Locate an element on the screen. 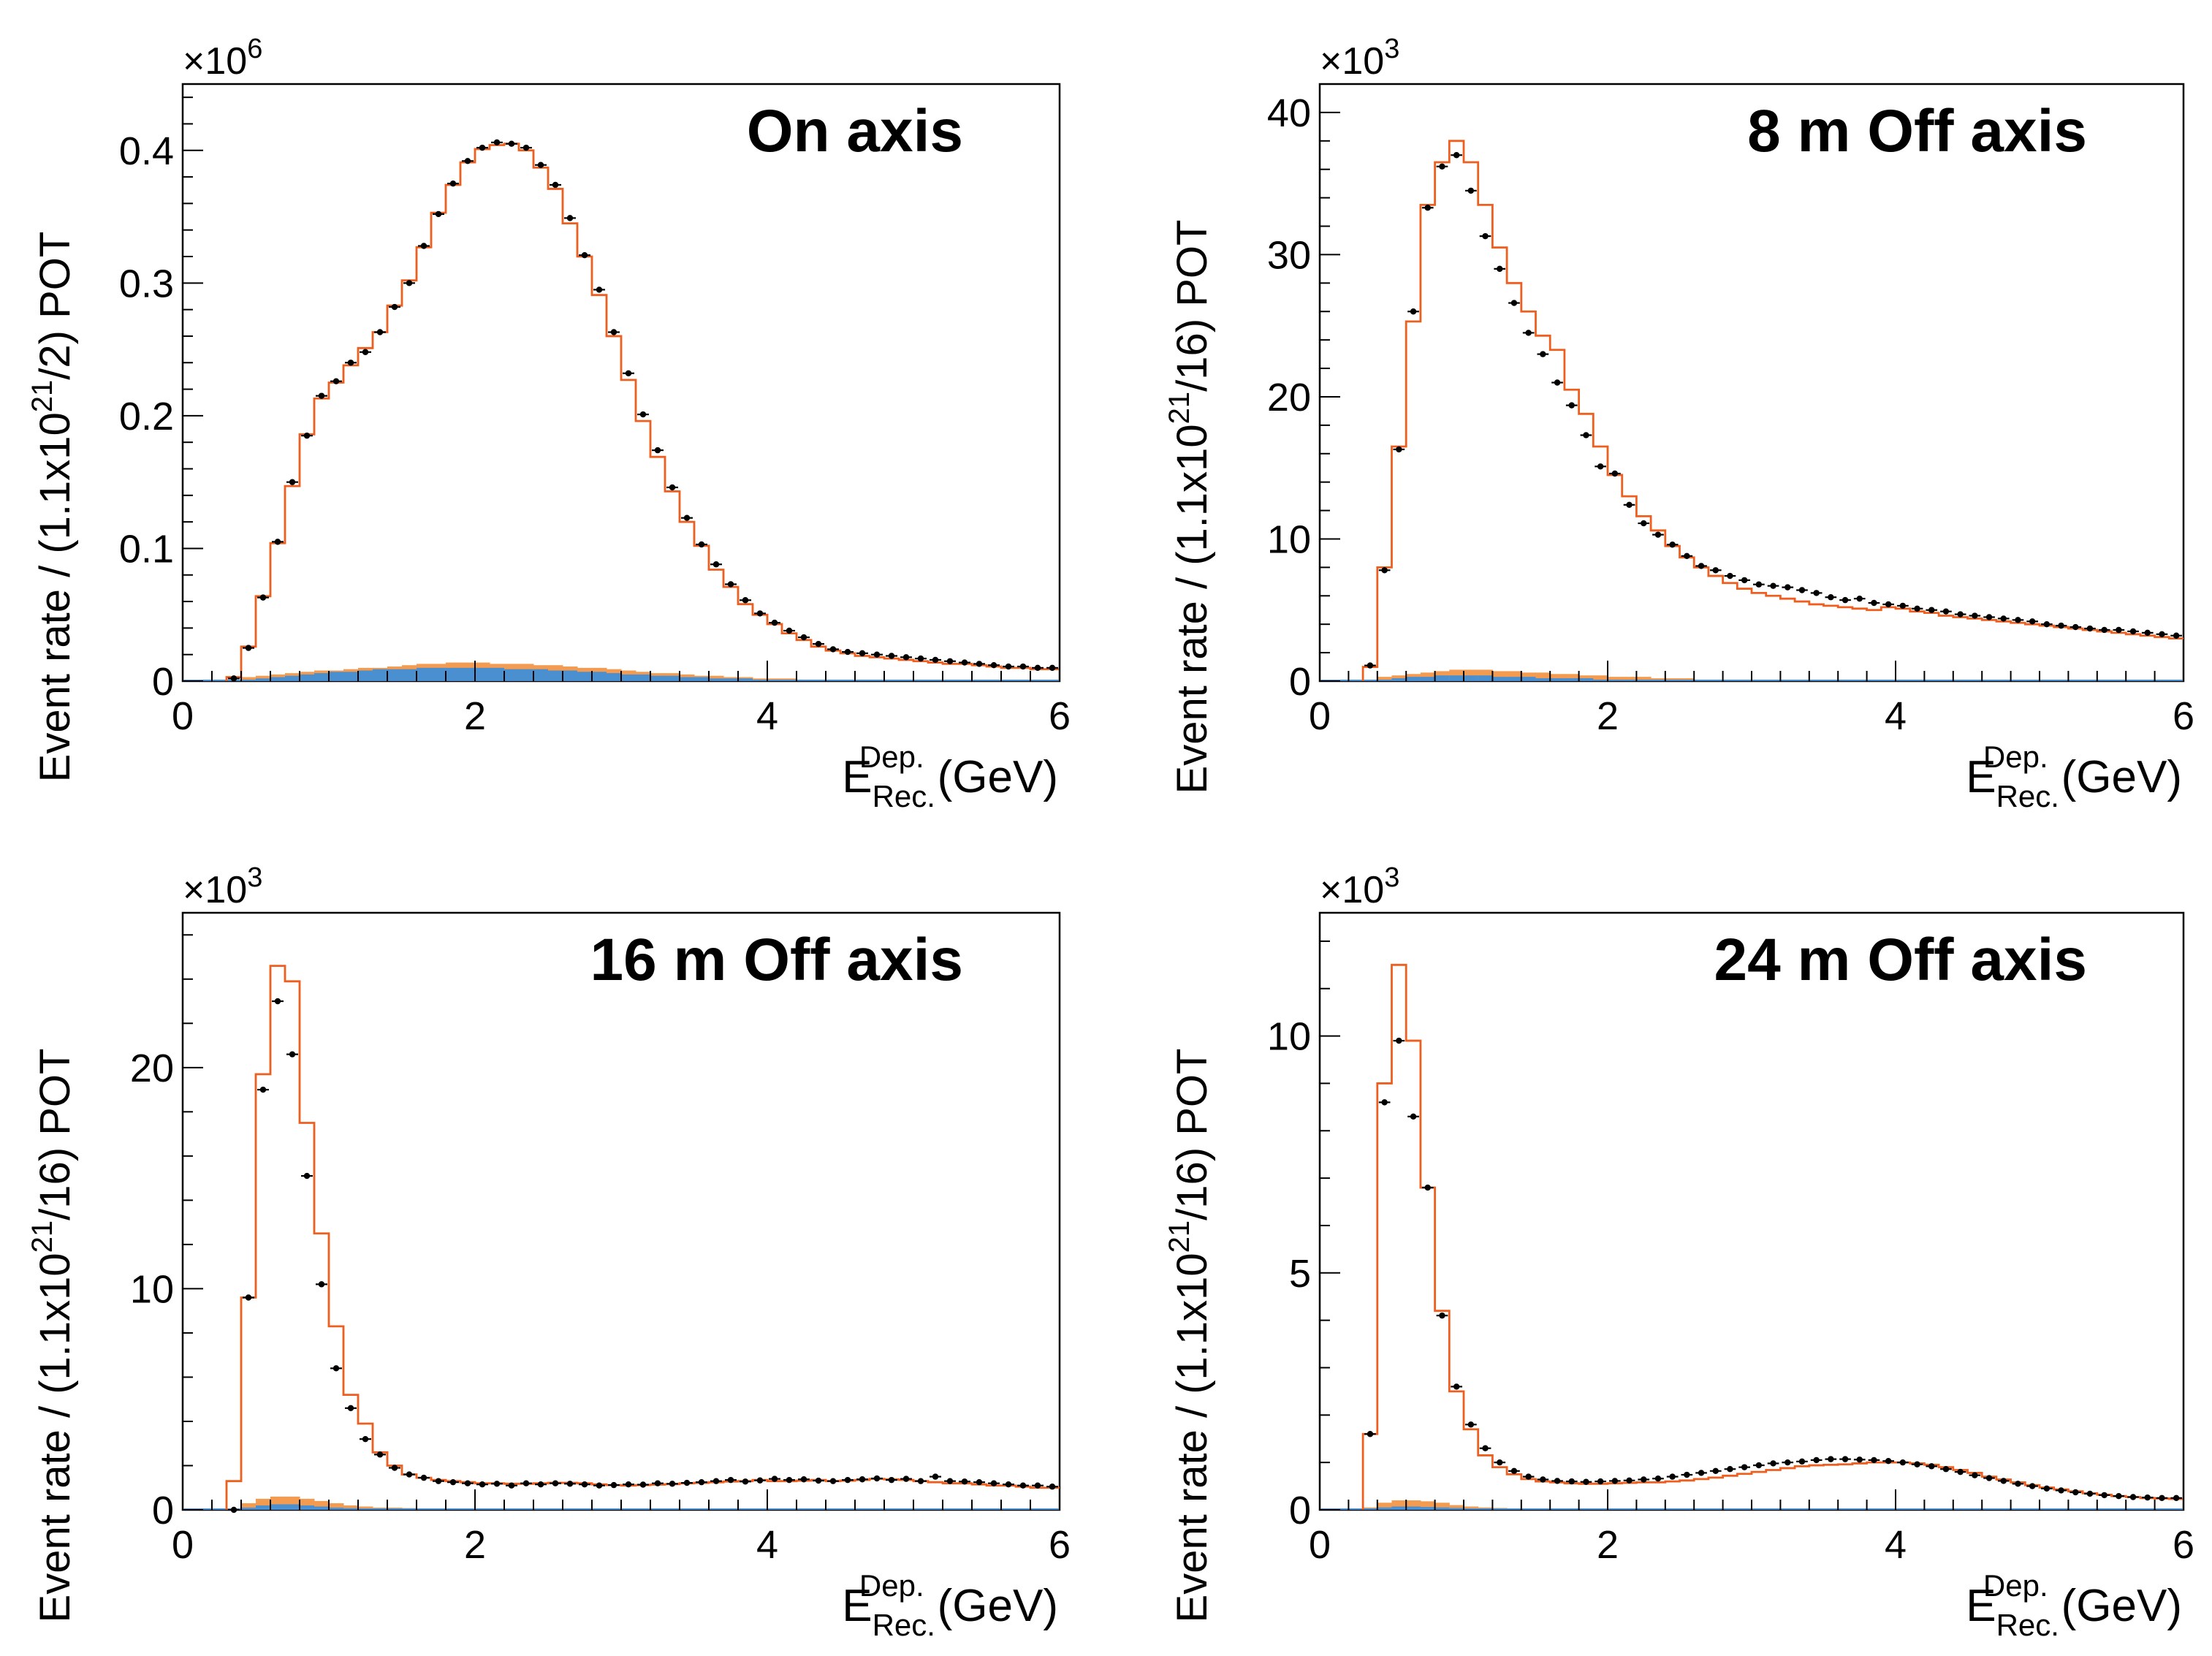 This screenshot has width=2212, height=1656. axis-multiplier: ×10³ is located at coordinates (222, 886).